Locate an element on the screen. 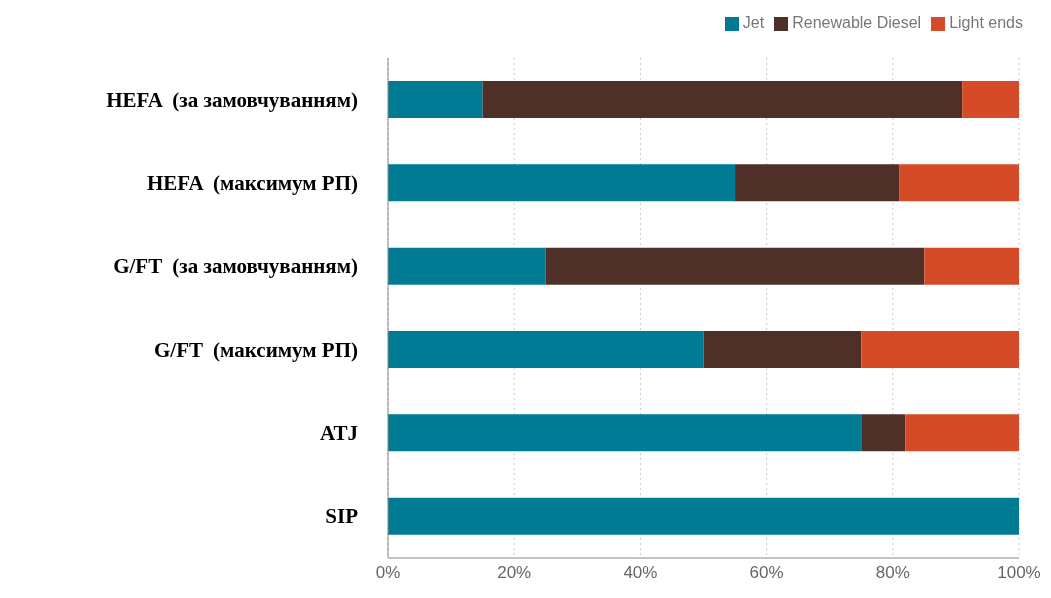 The image size is (1051, 598). x-tick-label: 80% is located at coordinates (892, 573).